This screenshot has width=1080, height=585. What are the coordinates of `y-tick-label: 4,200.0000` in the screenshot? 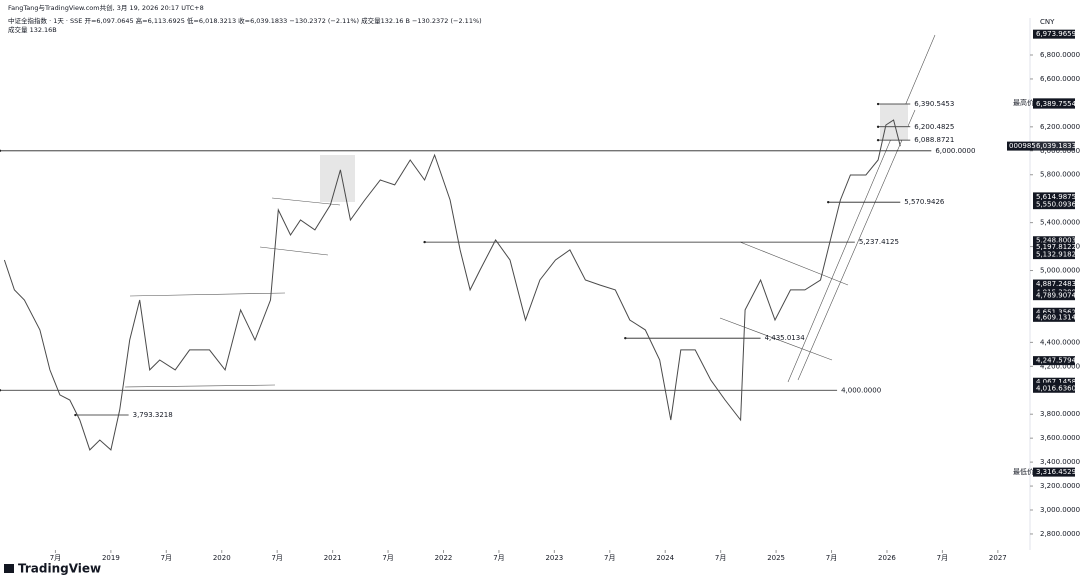 It's located at (1060, 366).